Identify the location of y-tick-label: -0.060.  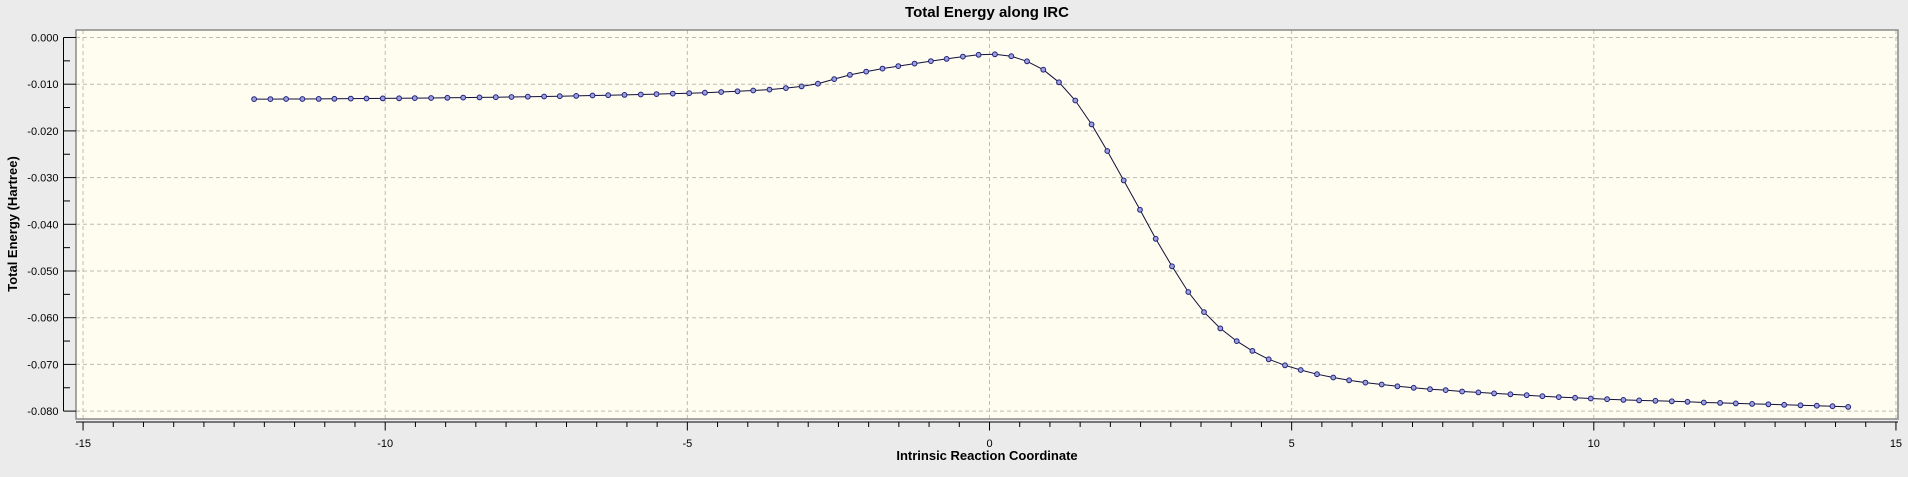
(42, 319).